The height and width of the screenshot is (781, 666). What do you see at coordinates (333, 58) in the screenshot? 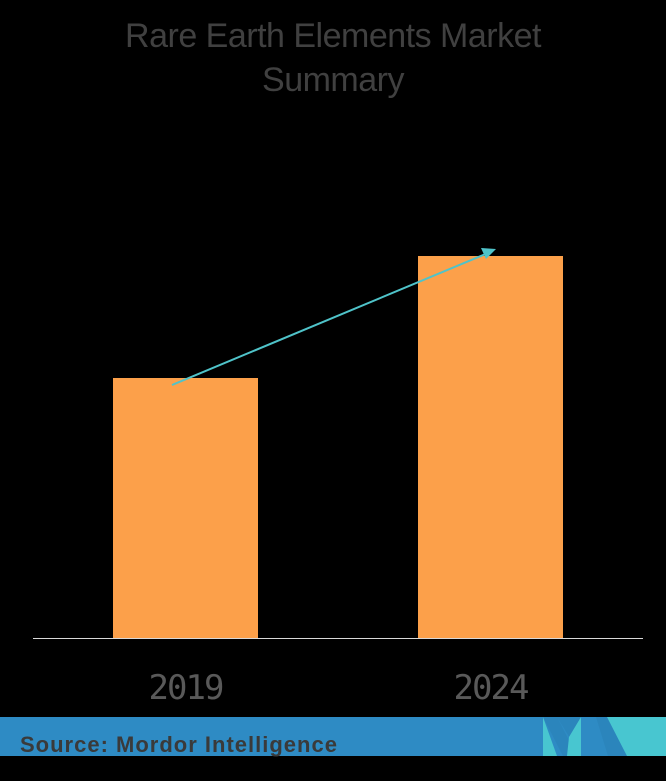
I see `chart-title: Rare Earth Elements Market Summary` at bounding box center [333, 58].